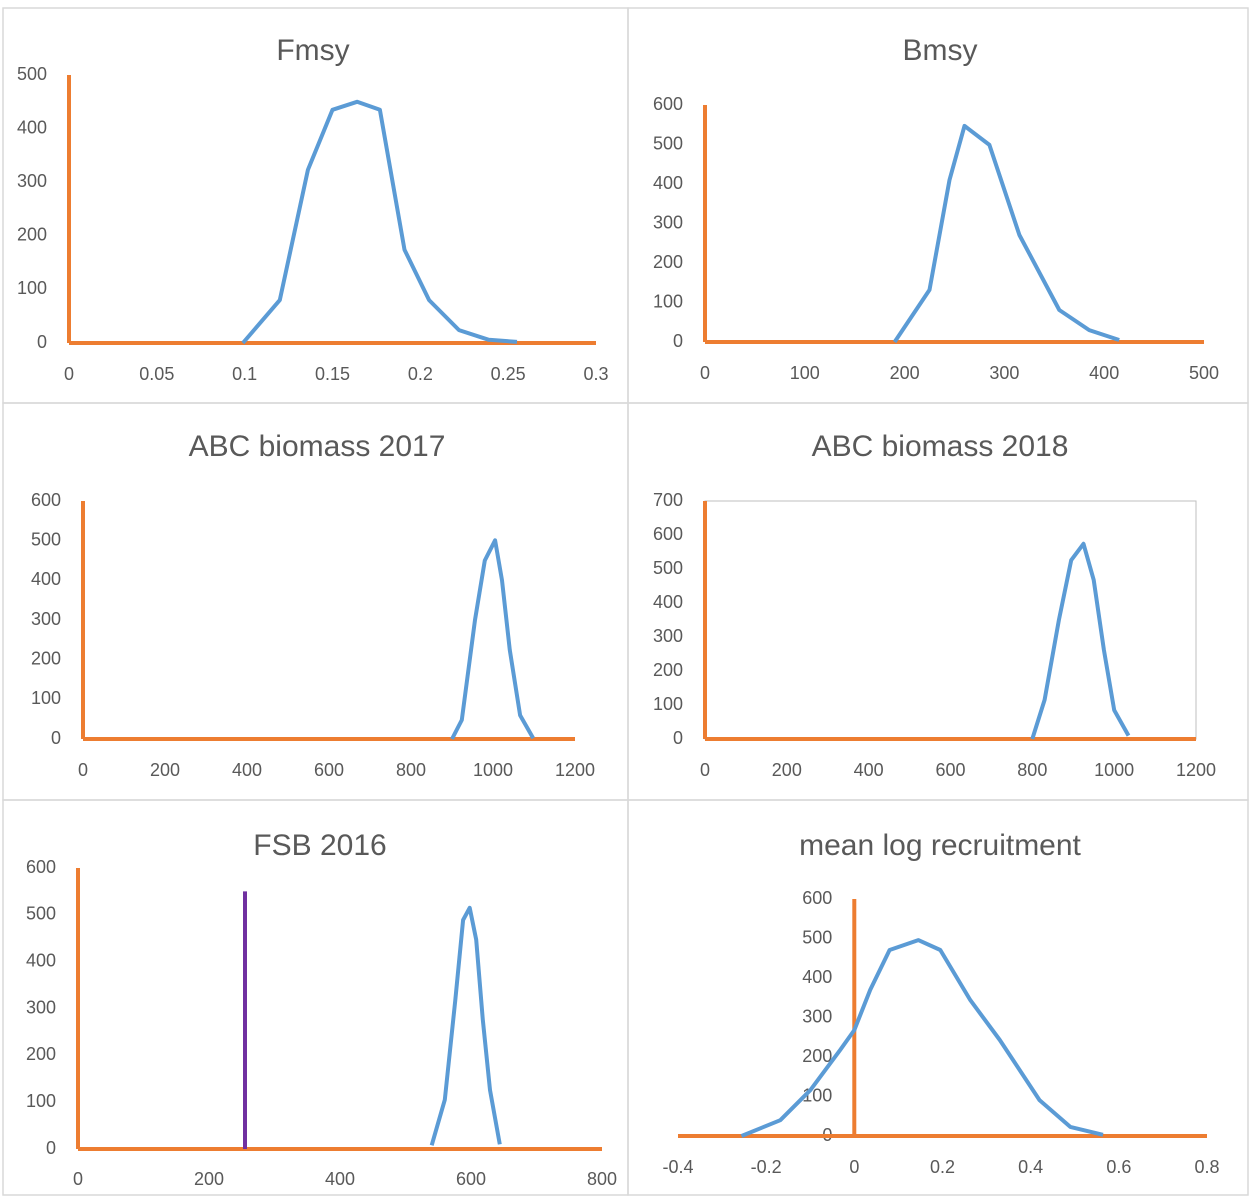 This screenshot has height=1196, width=1250. I want to click on x-tick-label: 0.3, so click(595, 374).